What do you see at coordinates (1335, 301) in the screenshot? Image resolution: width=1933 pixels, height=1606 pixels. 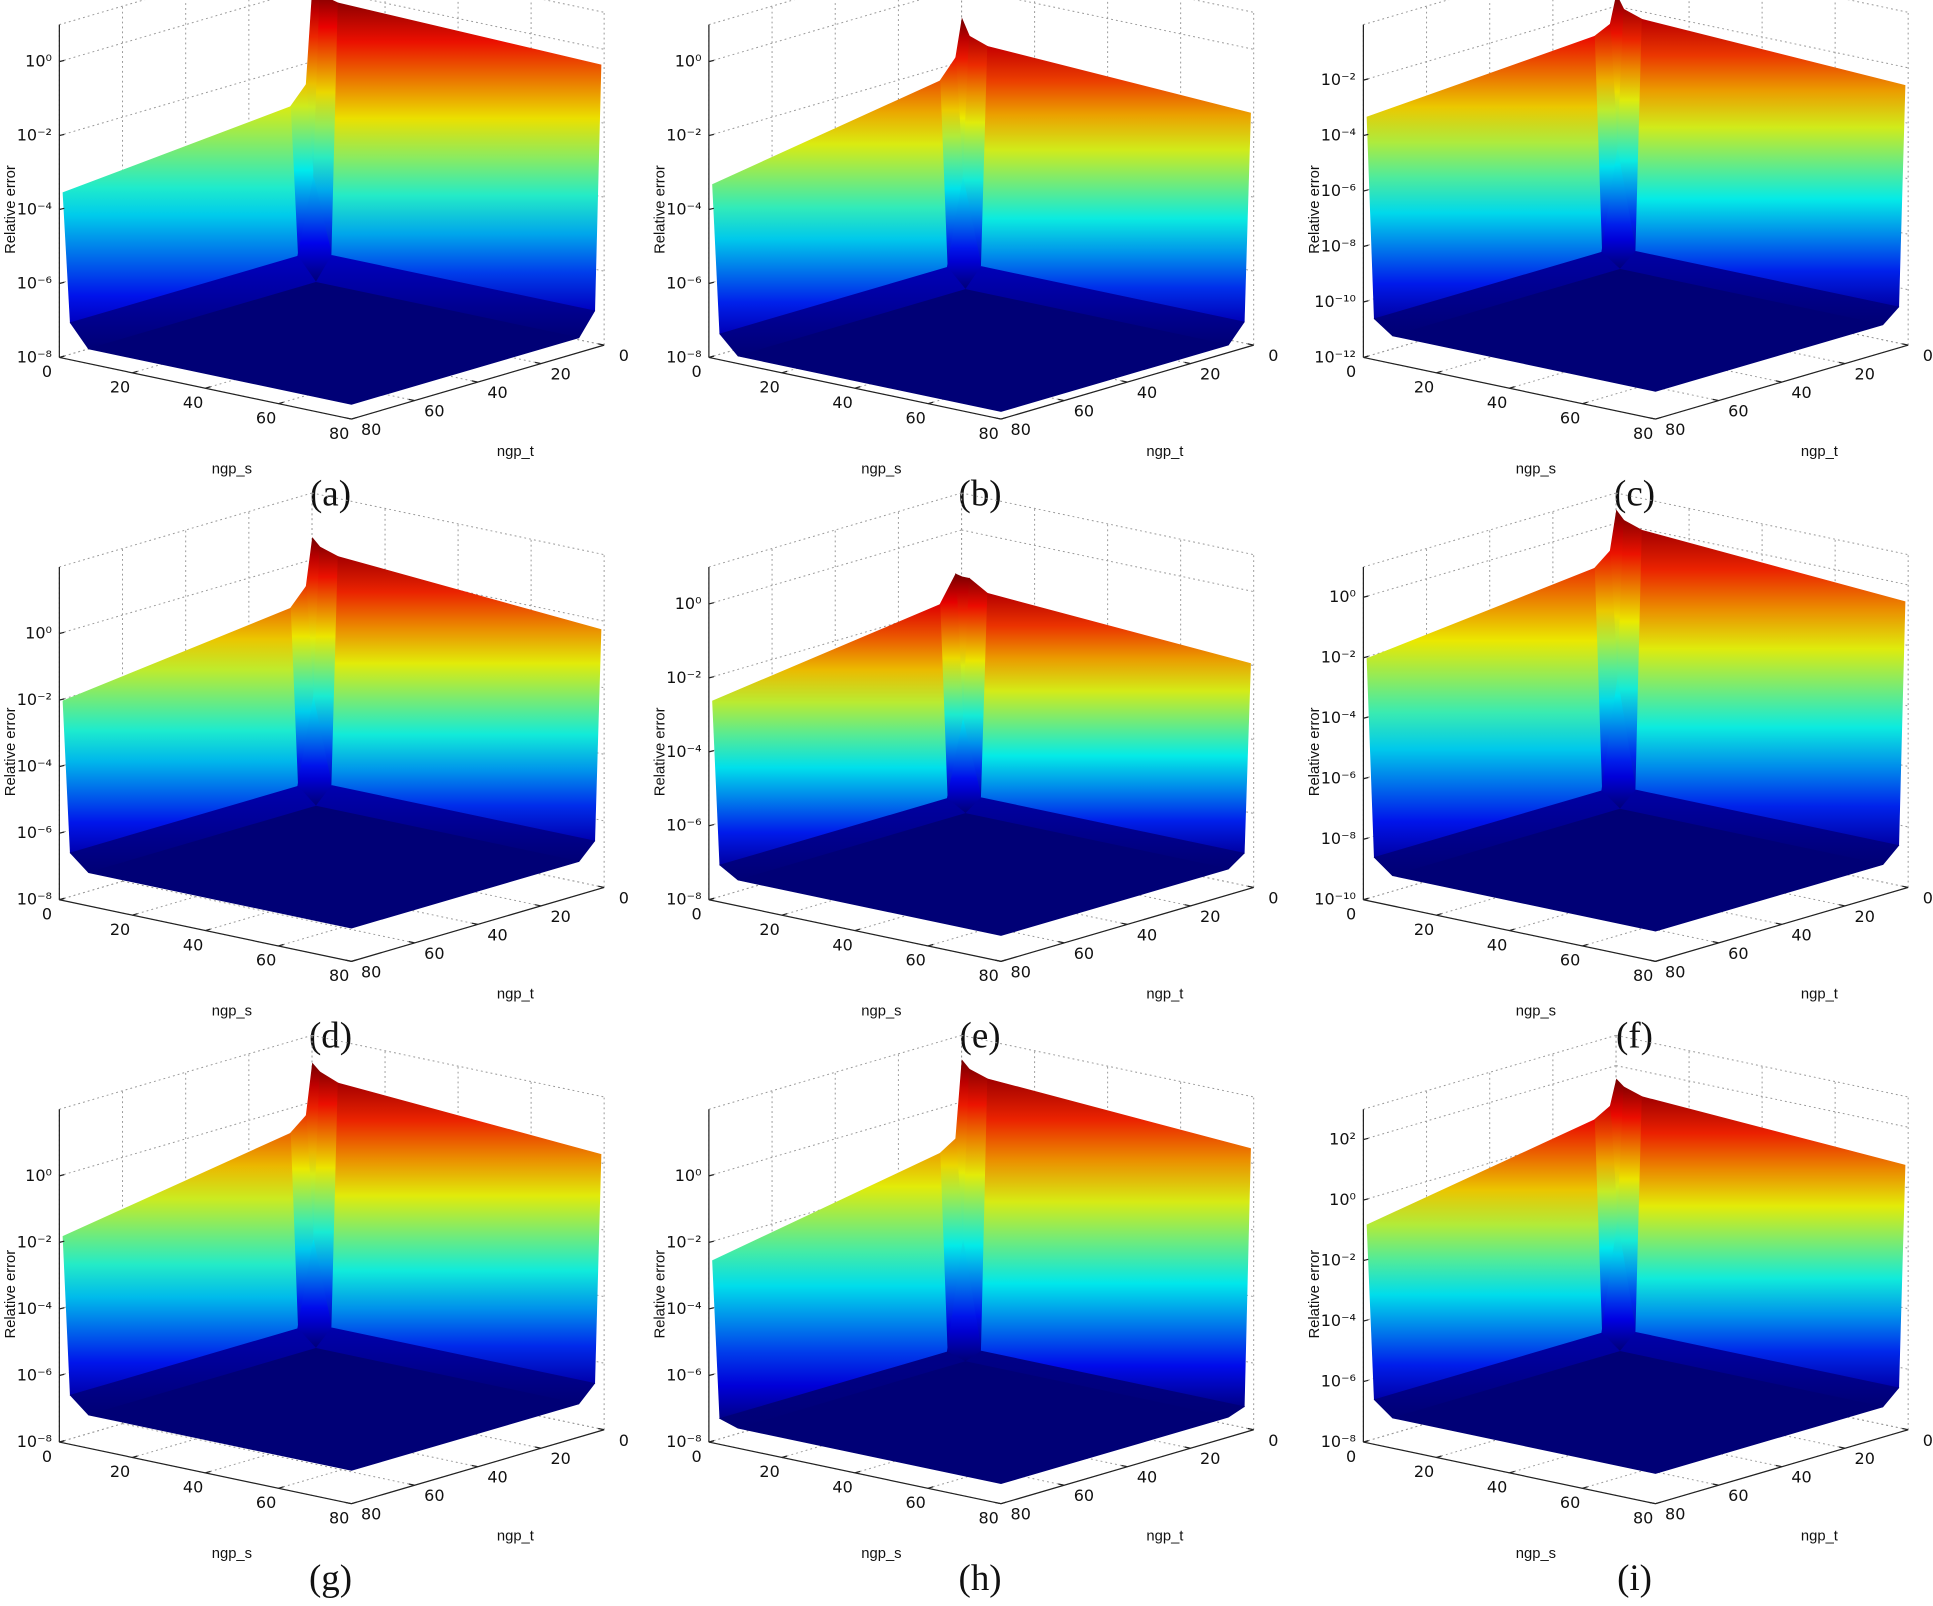 I see `z-tick-label: 10⁻¹⁰` at bounding box center [1335, 301].